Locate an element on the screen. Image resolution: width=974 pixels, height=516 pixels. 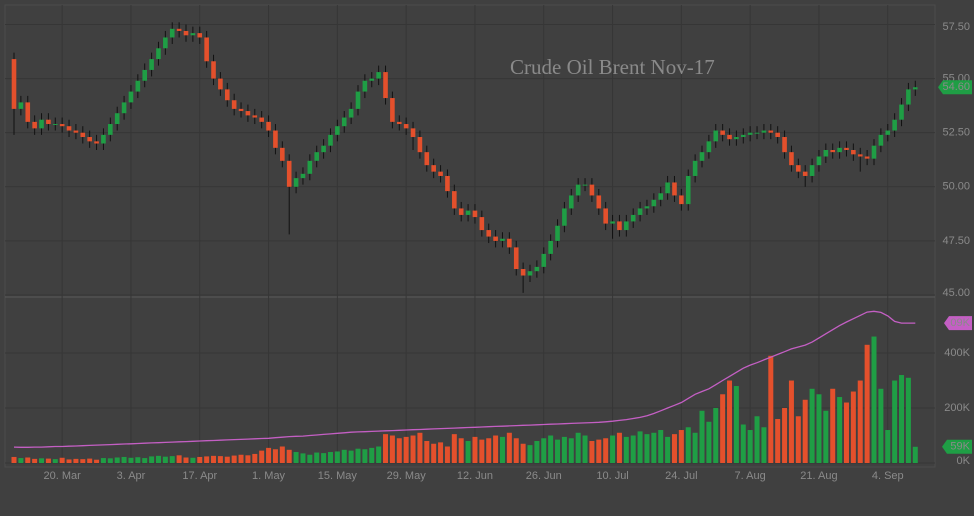
line-tag-bg is located at coordinates (958, 323).